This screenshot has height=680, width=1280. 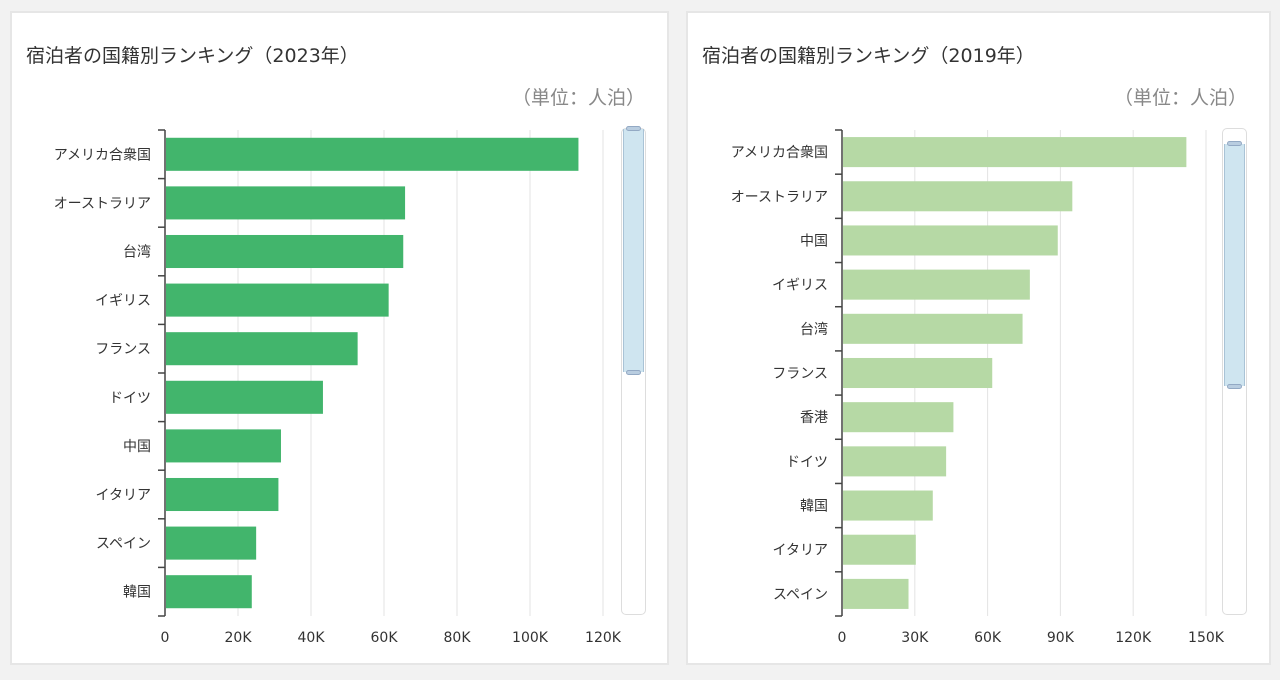 I want to click on x-tick-label: 90K, so click(x=1061, y=638).